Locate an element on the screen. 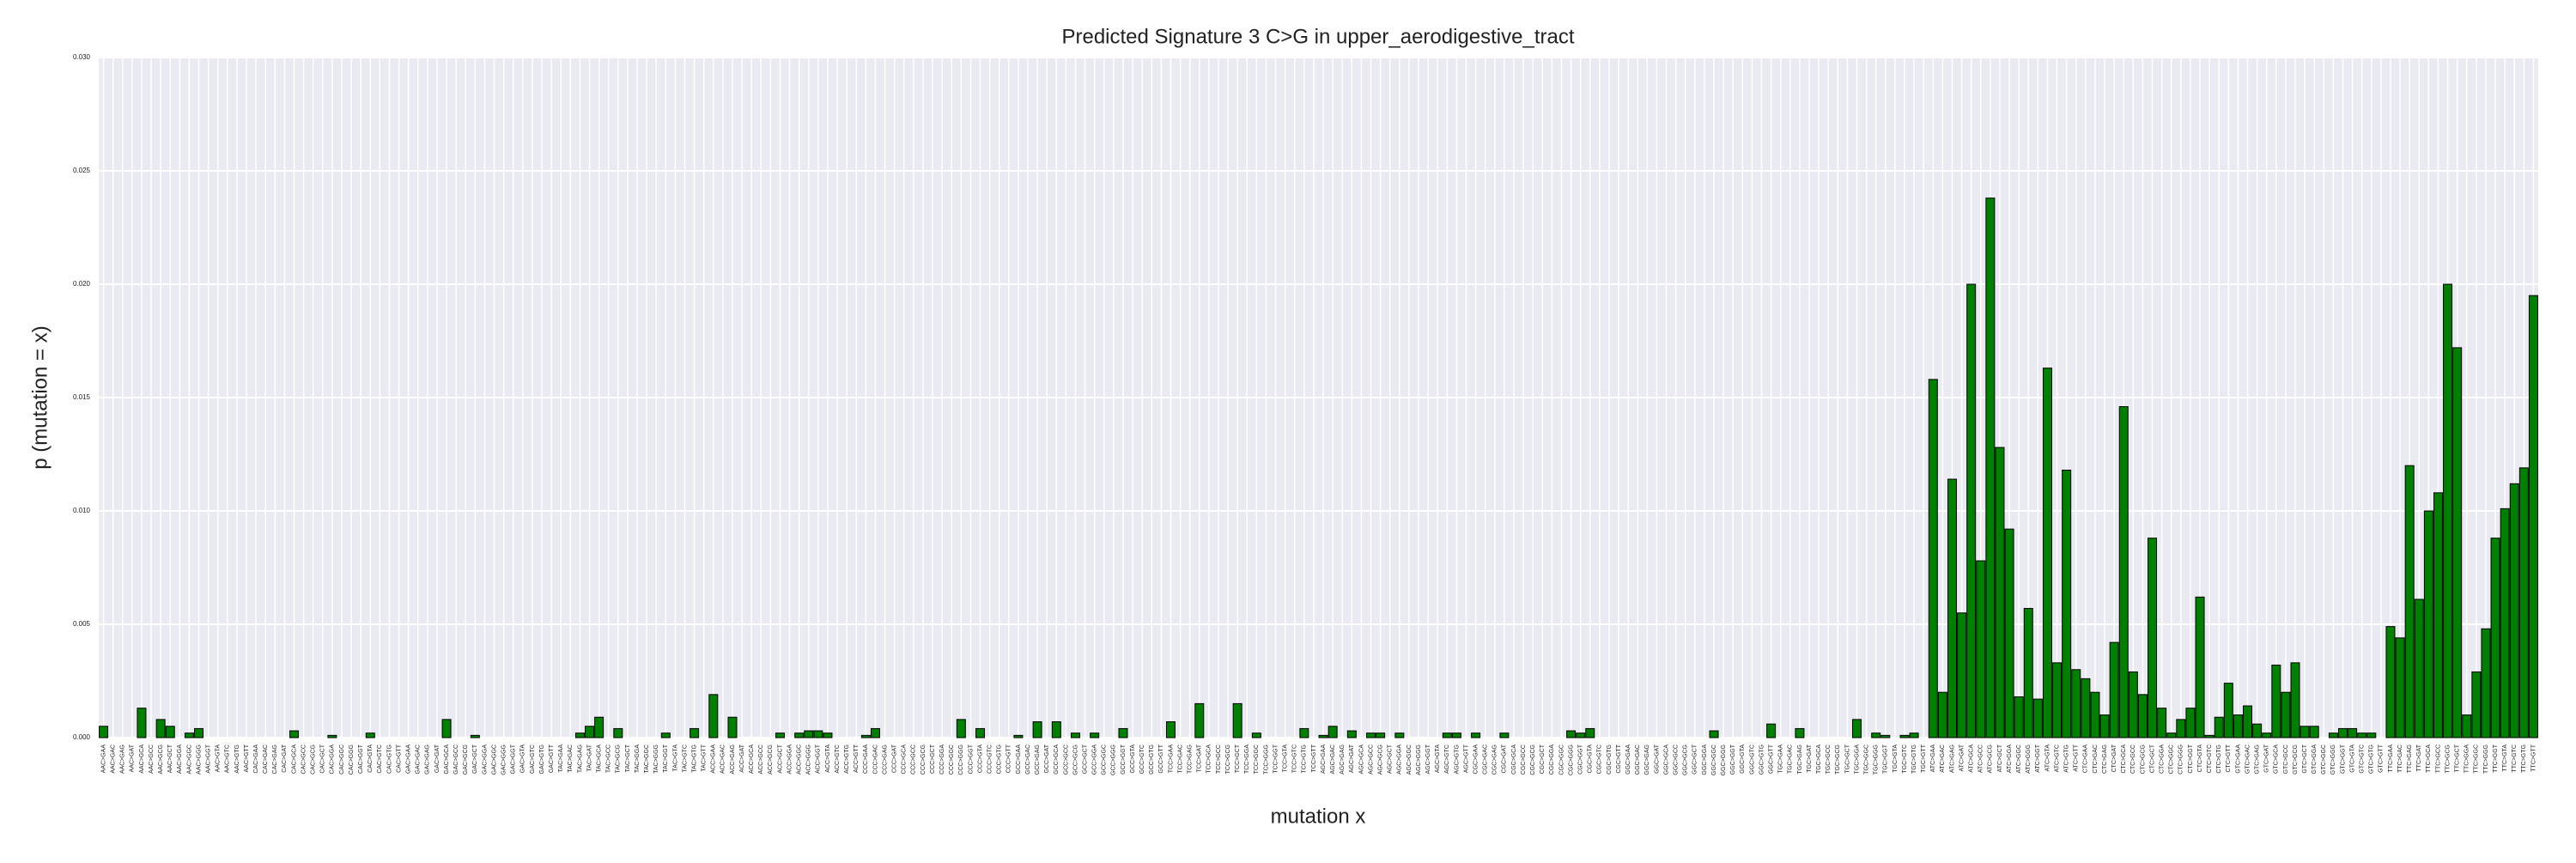  x-tick-label: ACC>GCA is located at coordinates (752, 759).